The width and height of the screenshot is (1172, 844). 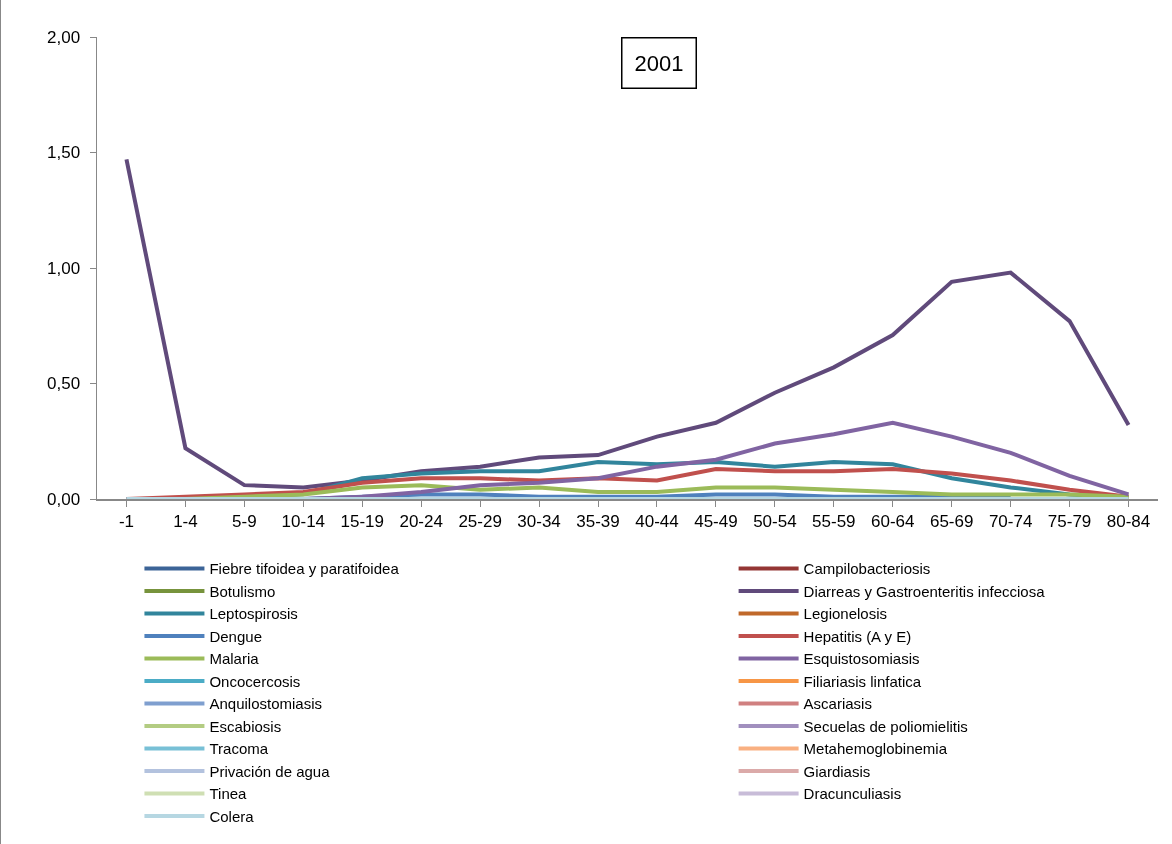 What do you see at coordinates (885, 726) in the screenshot?
I see `legend-label: Secuelas de poliomielitis` at bounding box center [885, 726].